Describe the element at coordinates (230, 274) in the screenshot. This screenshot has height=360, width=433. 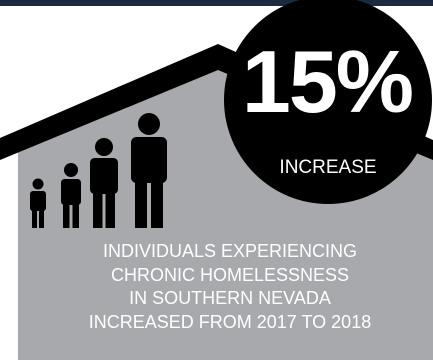
I see `caption-line: CHRONIC HOMELESSNESS` at that location.